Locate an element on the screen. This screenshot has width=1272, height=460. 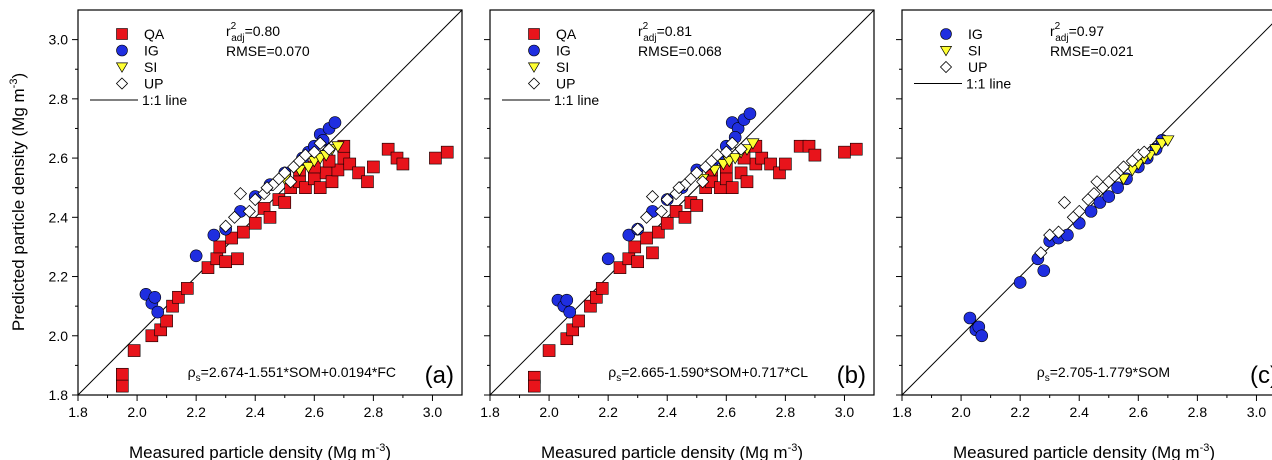
x-tick-label: 3.0 is located at coordinates (845, 412).